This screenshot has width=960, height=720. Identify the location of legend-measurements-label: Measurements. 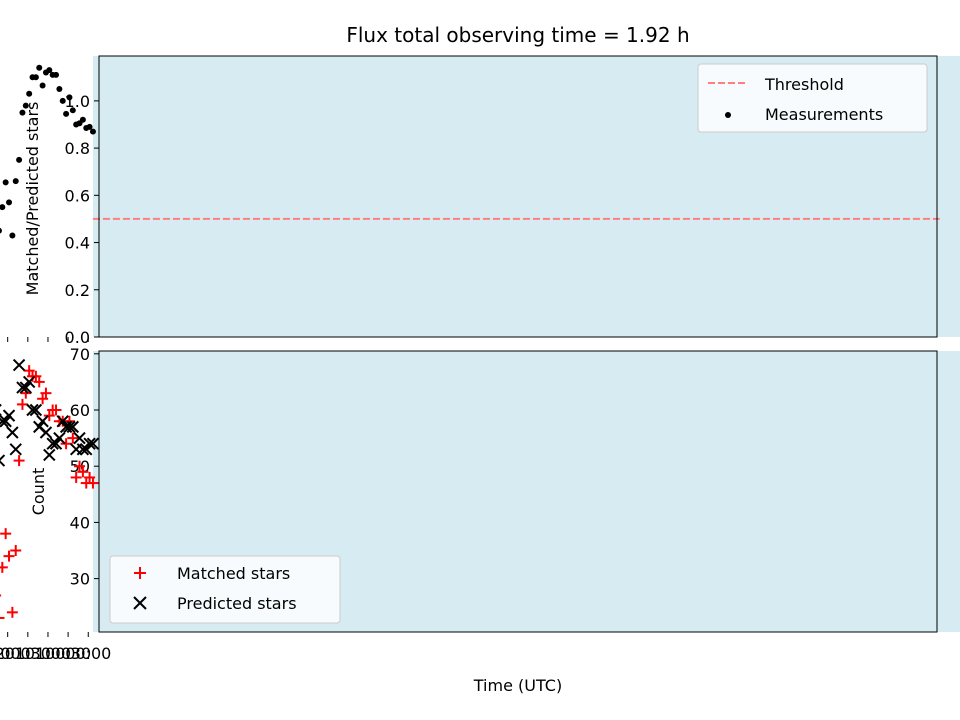
(824, 114).